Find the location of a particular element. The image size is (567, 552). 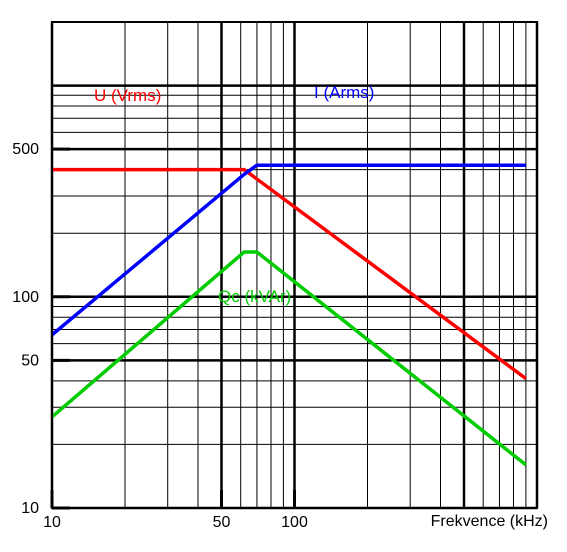

series-label: U (Vrms) is located at coordinates (127, 95).